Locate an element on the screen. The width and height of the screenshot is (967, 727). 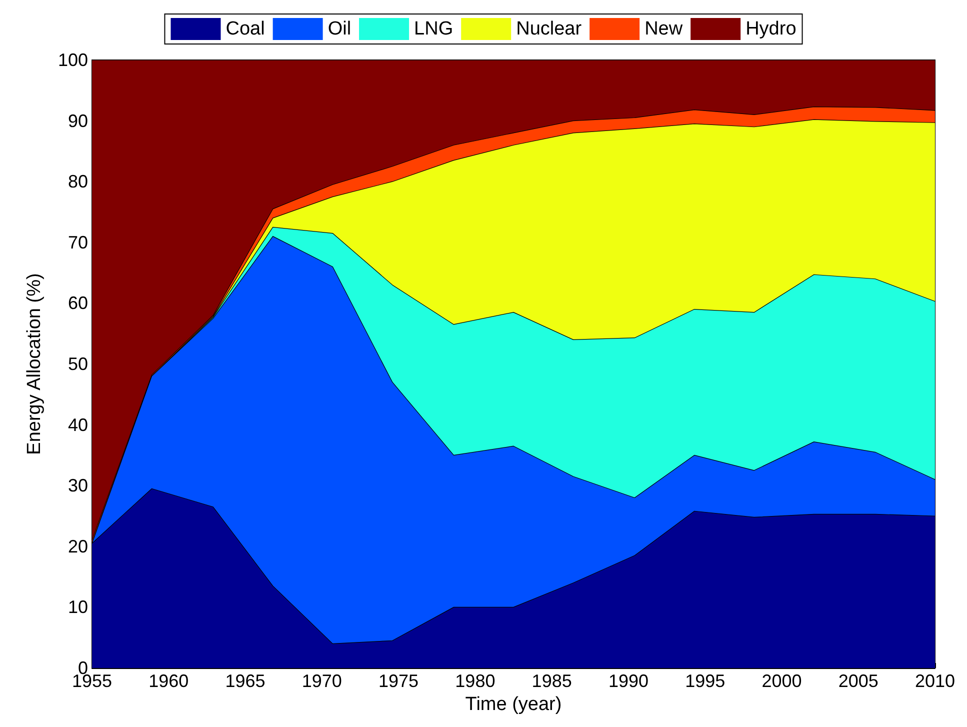
x-tick-label: 2000 is located at coordinates (782, 681).